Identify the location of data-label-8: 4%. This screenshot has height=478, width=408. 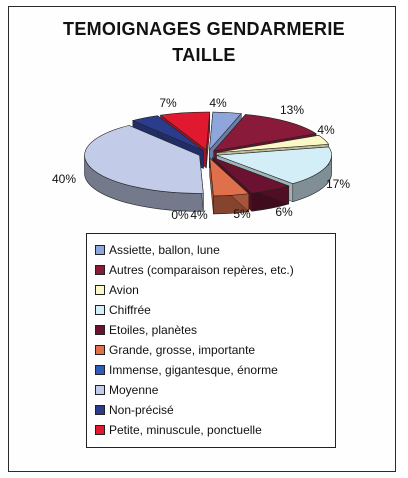
(199, 215).